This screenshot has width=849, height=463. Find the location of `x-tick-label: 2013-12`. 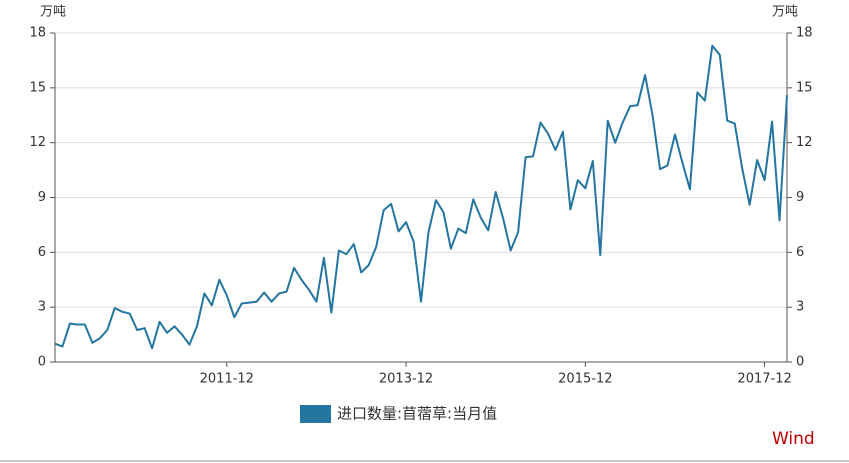

x-tick-label: 2013-12 is located at coordinates (406, 379).